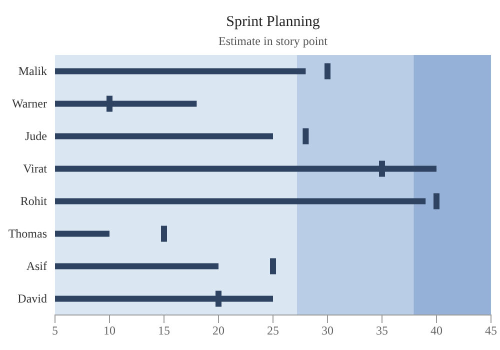  What do you see at coordinates (273, 22) in the screenshot?
I see `chart-title: Sprint Planning` at bounding box center [273, 22].